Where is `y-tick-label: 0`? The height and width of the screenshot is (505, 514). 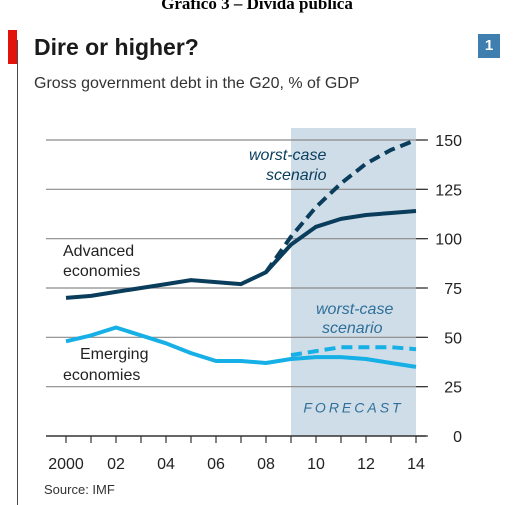
y-tick-label: 0 is located at coordinates (457, 437).